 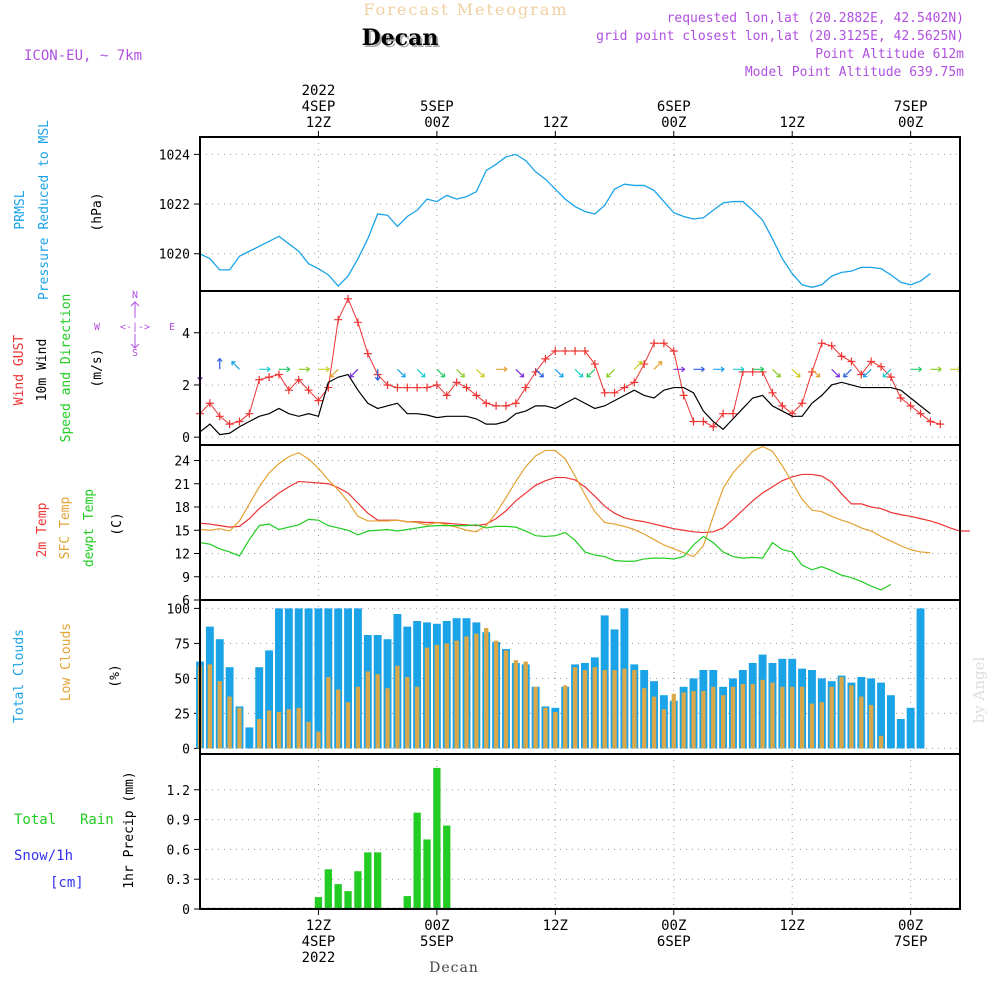 What do you see at coordinates (182, 714) in the screenshot?
I see `y-tick-label: 25` at bounding box center [182, 714].